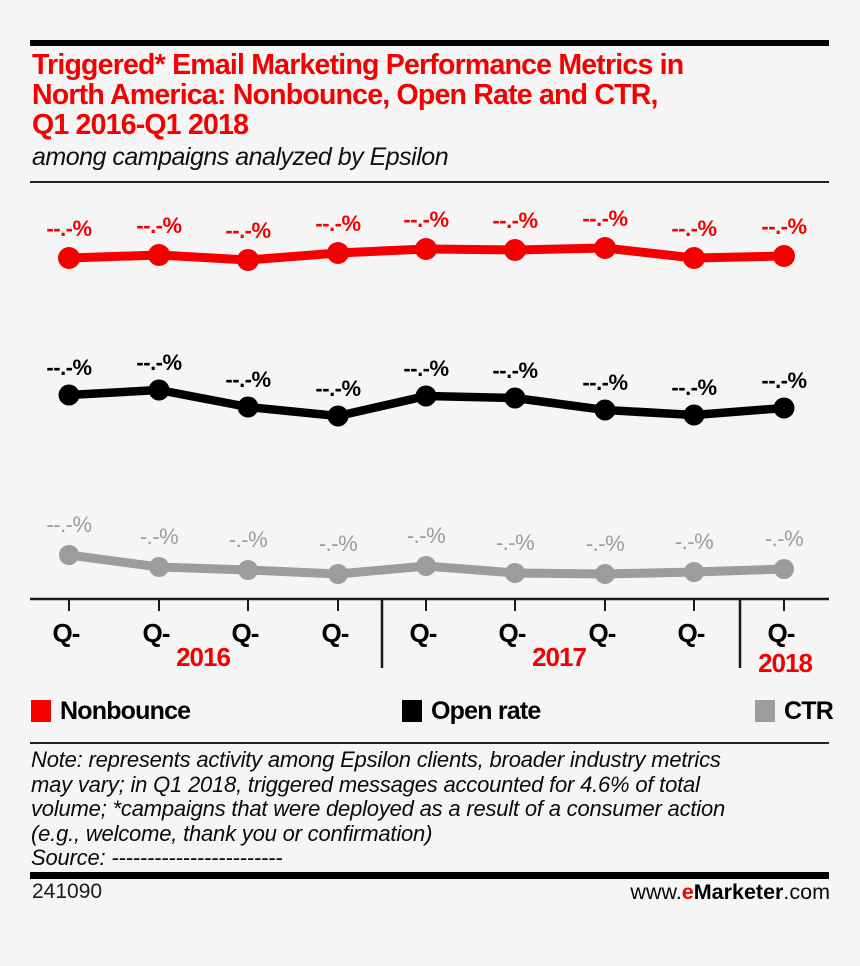  What do you see at coordinates (157, 857) in the screenshot?
I see `source-line: Source: ------------------------` at bounding box center [157, 857].